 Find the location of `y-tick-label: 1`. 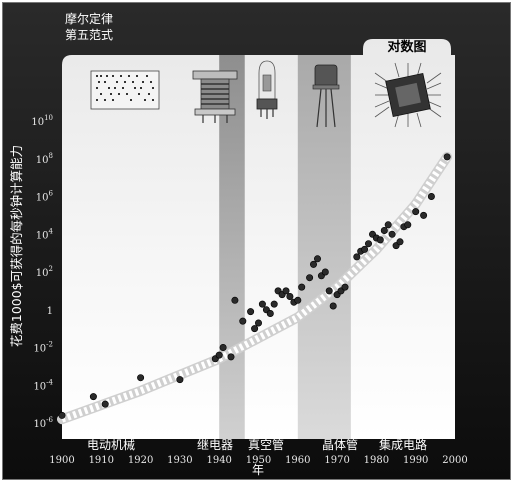

y-tick-label: 1 is located at coordinates (50, 311).